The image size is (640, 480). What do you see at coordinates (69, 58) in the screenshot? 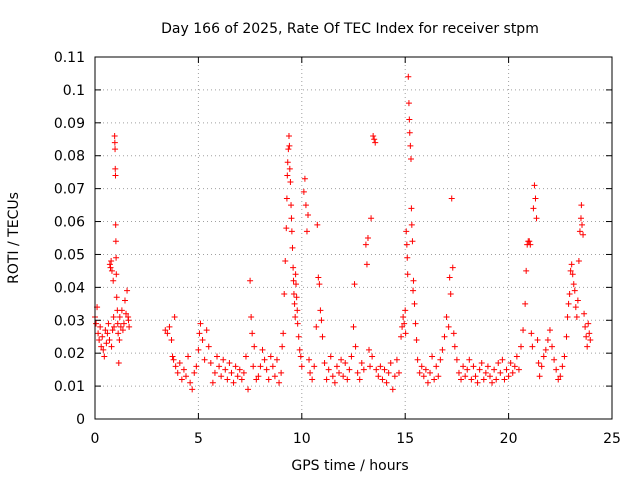
I see `y-tick-label: 0.11` at bounding box center [69, 58].